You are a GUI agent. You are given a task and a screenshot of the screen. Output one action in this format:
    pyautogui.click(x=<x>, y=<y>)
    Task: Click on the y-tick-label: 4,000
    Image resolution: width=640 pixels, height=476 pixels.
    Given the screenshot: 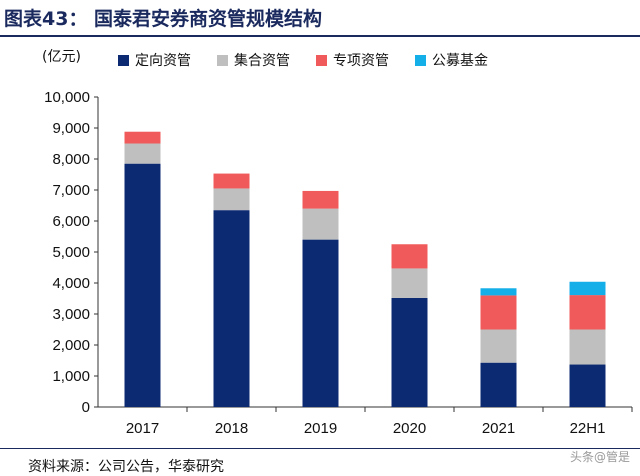 What is the action you would take?
    pyautogui.click(x=71, y=283)
    